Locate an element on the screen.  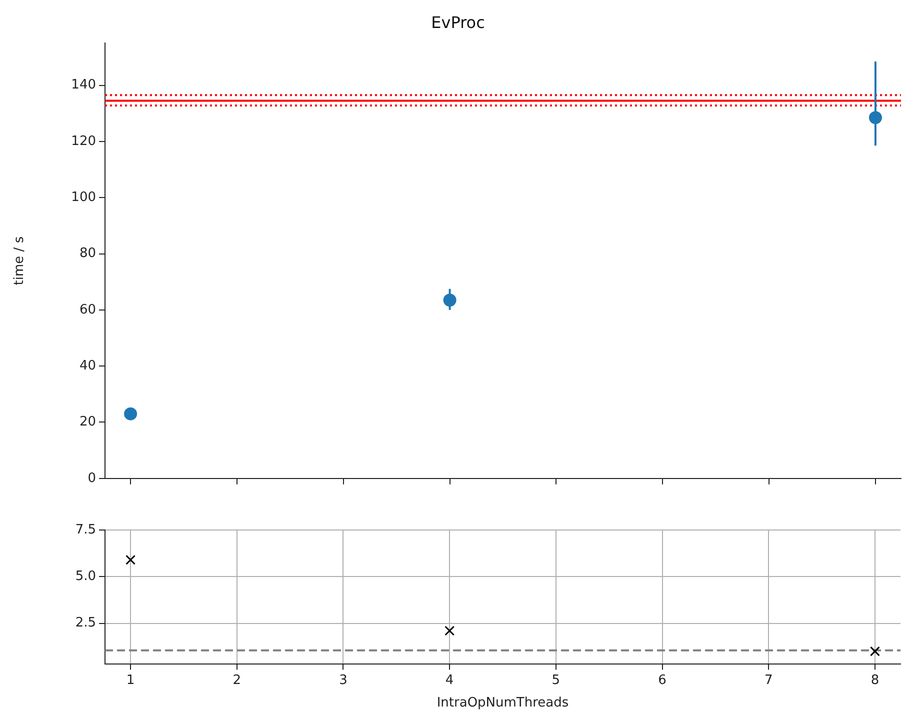
x-tick-label: 1 is located at coordinates (130, 680).